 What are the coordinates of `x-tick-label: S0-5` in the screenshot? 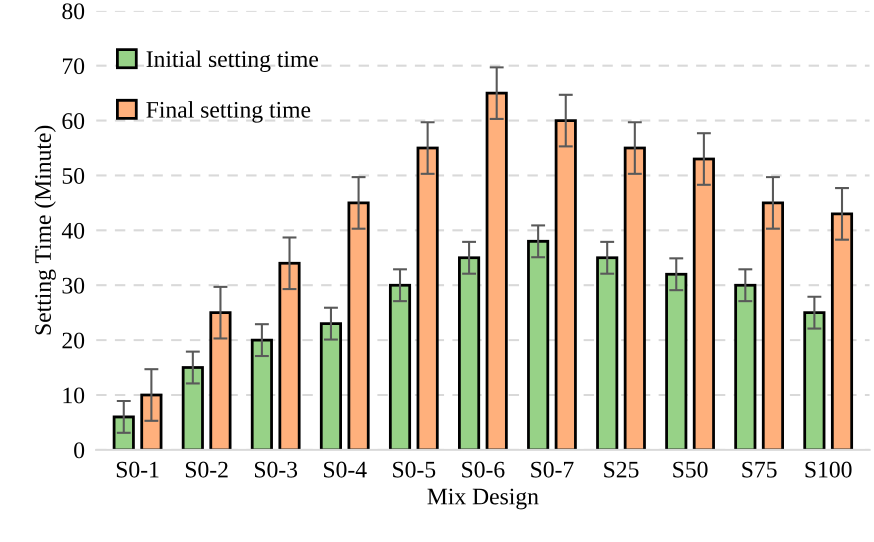 It's located at (414, 470).